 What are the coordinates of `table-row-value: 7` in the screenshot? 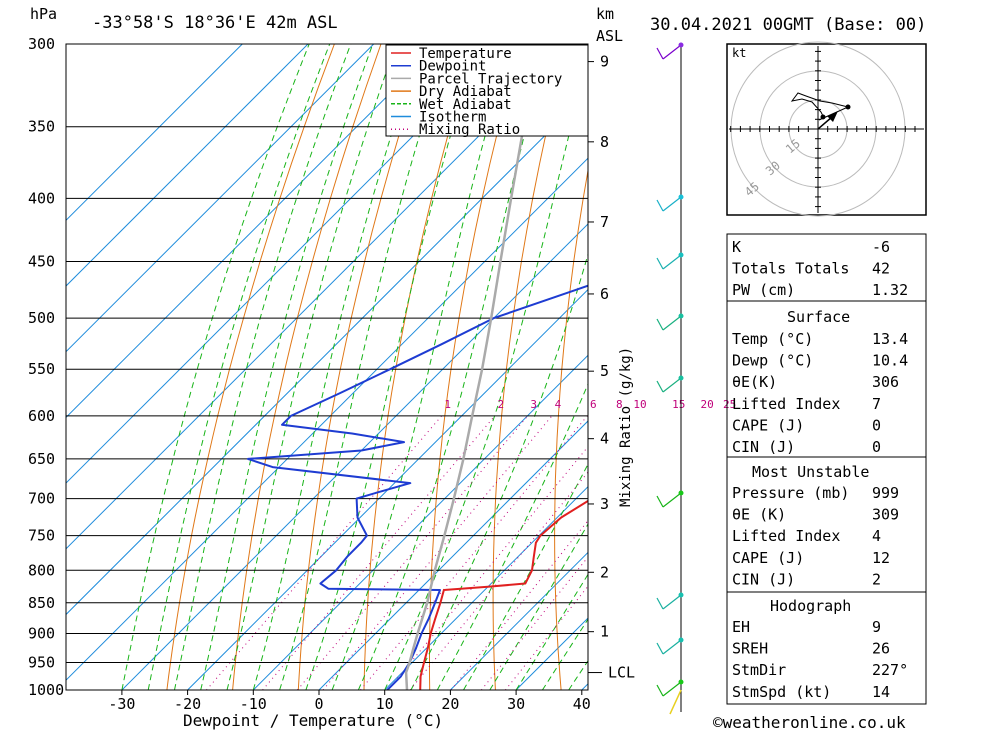 It's located at (876, 404).